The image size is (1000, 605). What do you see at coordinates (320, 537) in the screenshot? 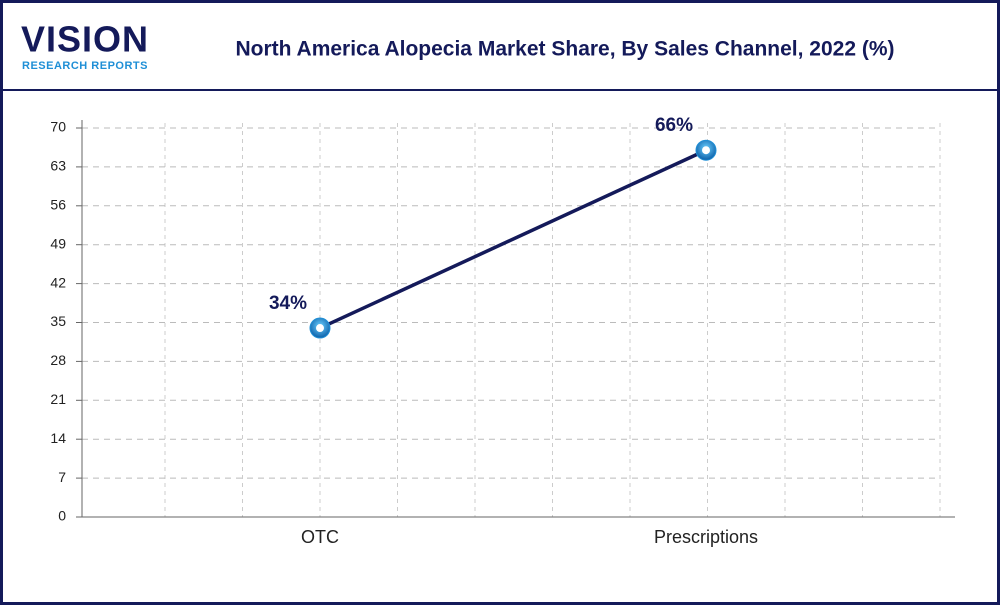
I see `x-tick-label: OTC` at bounding box center [320, 537].